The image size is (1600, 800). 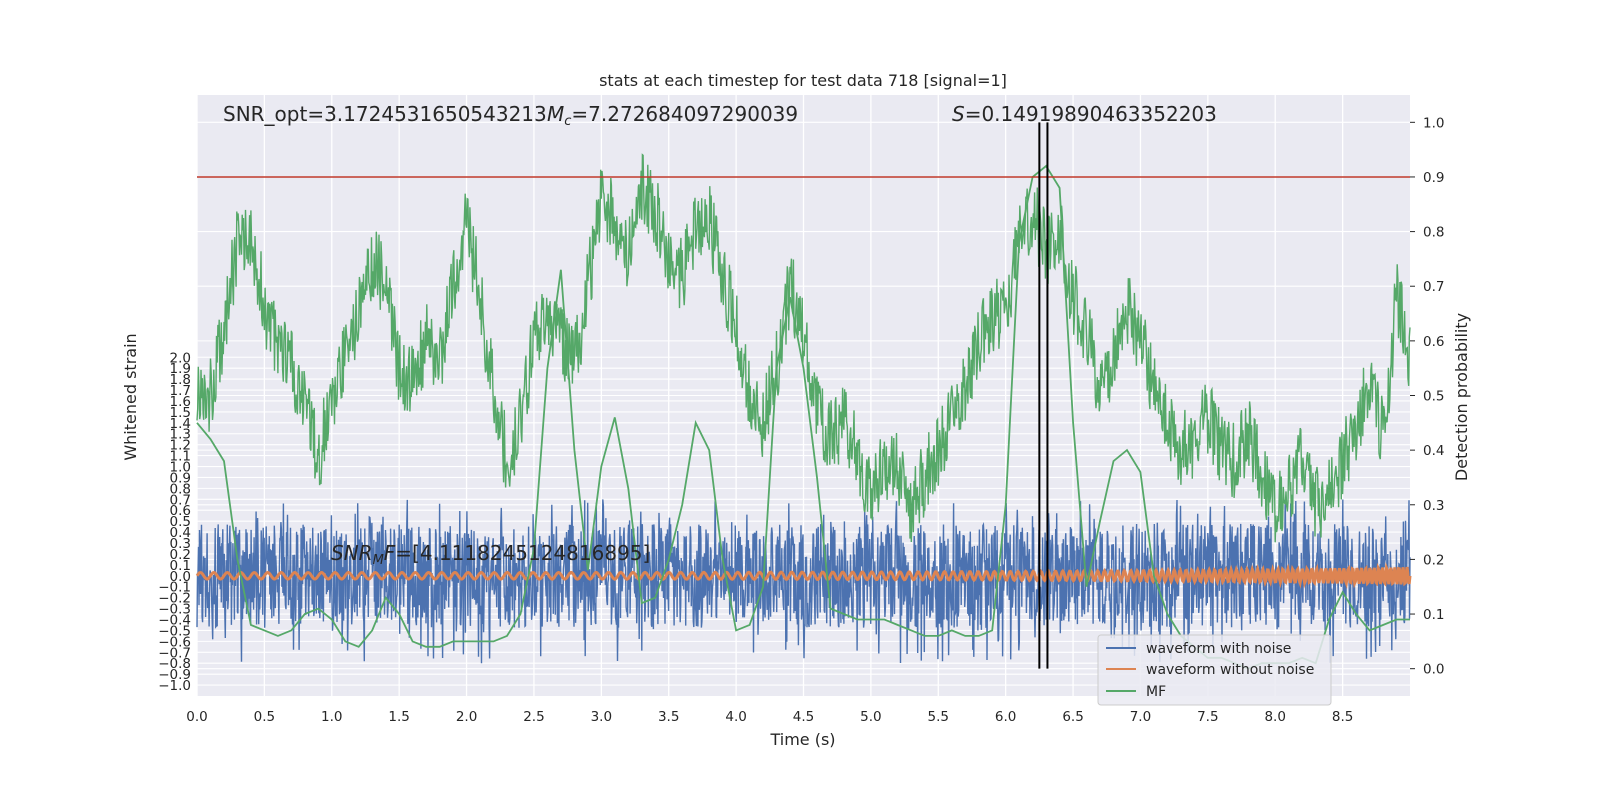 I want to click on x-tick-label: 5.5, so click(x=938, y=717).